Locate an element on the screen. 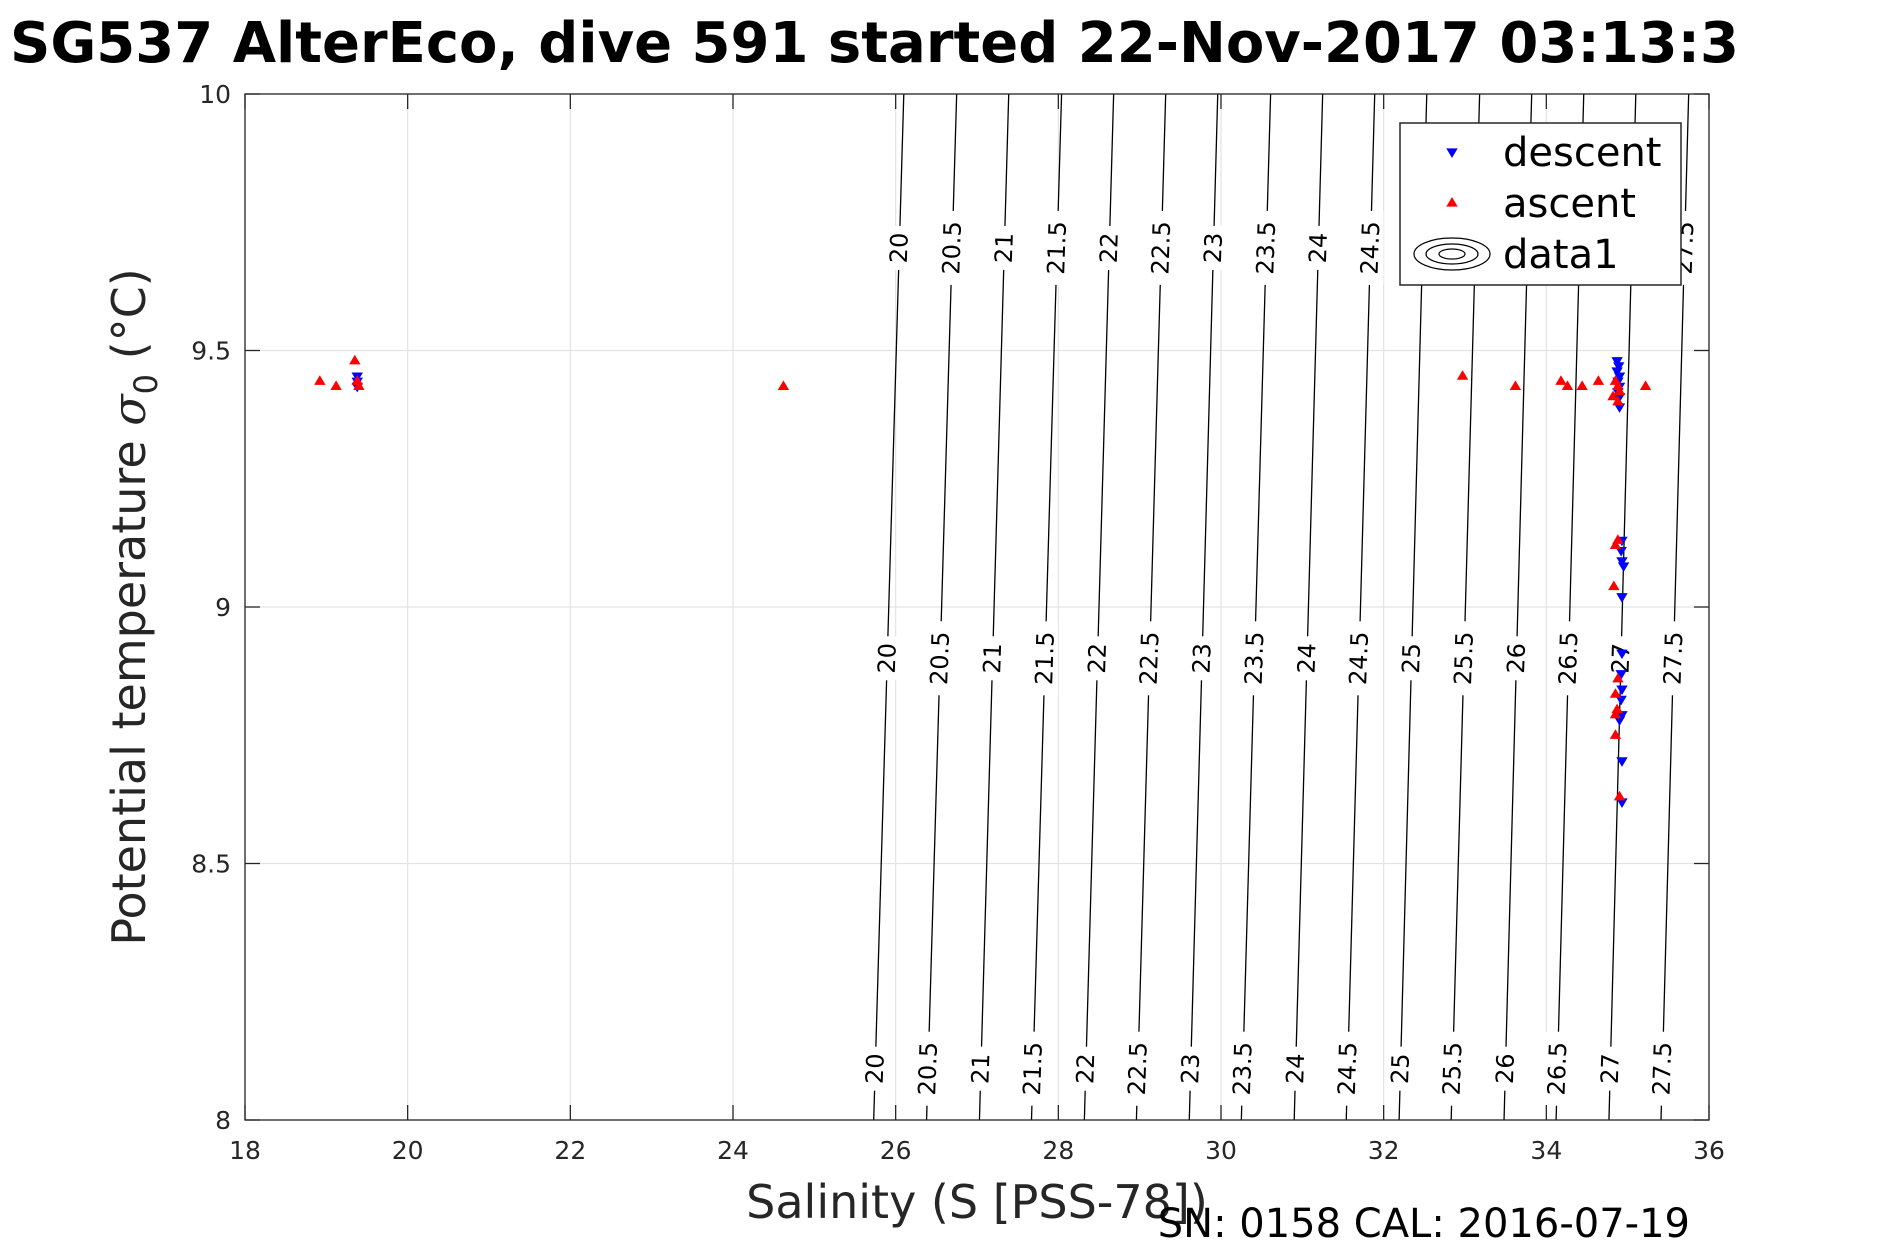 This screenshot has width=1890, height=1260. legend: descent ascent data1 is located at coordinates (1540, 204).